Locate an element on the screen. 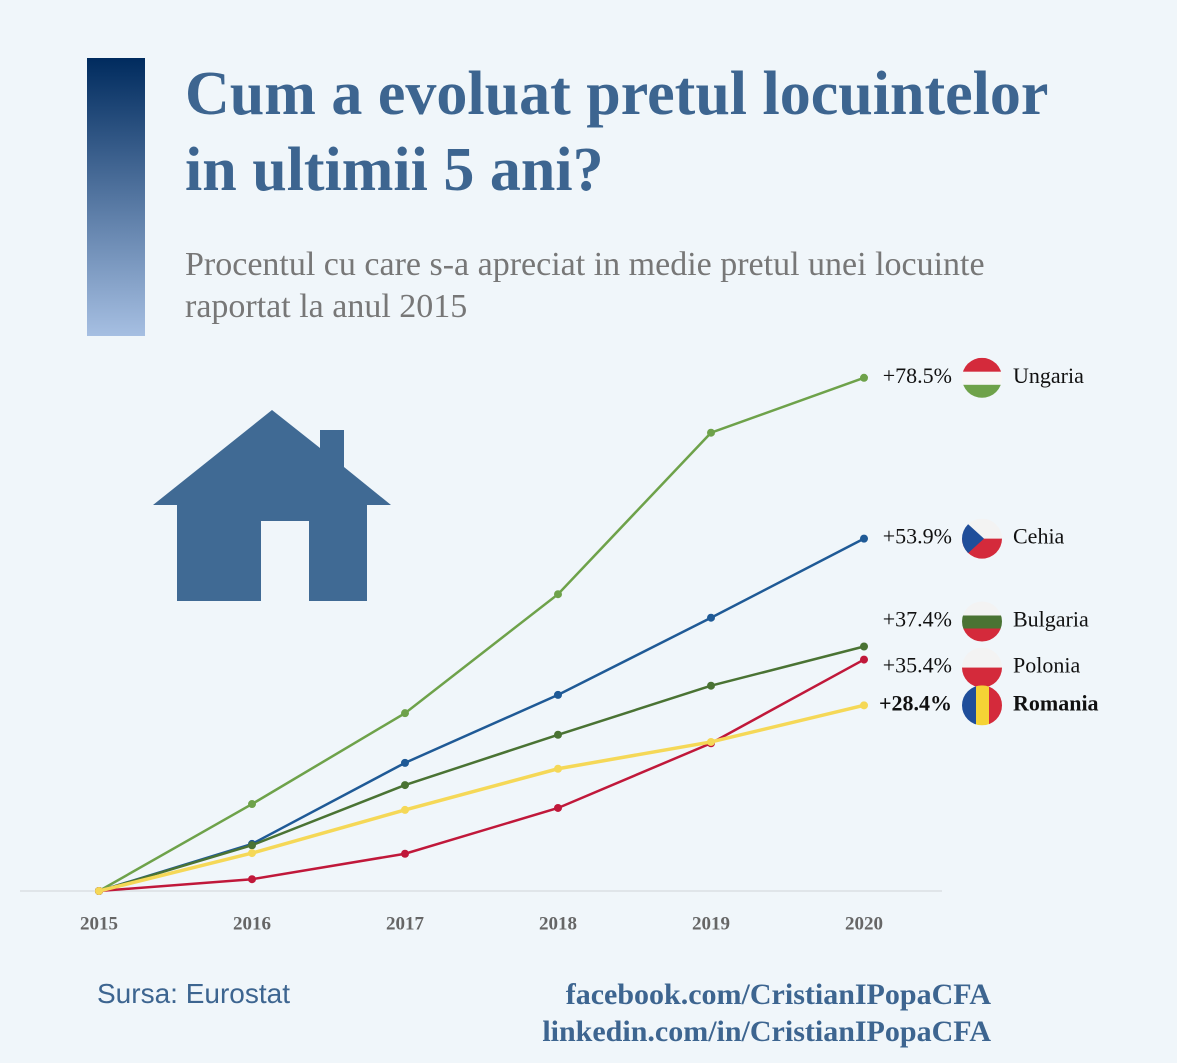  legend-label: Ungaria is located at coordinates (1048, 375).